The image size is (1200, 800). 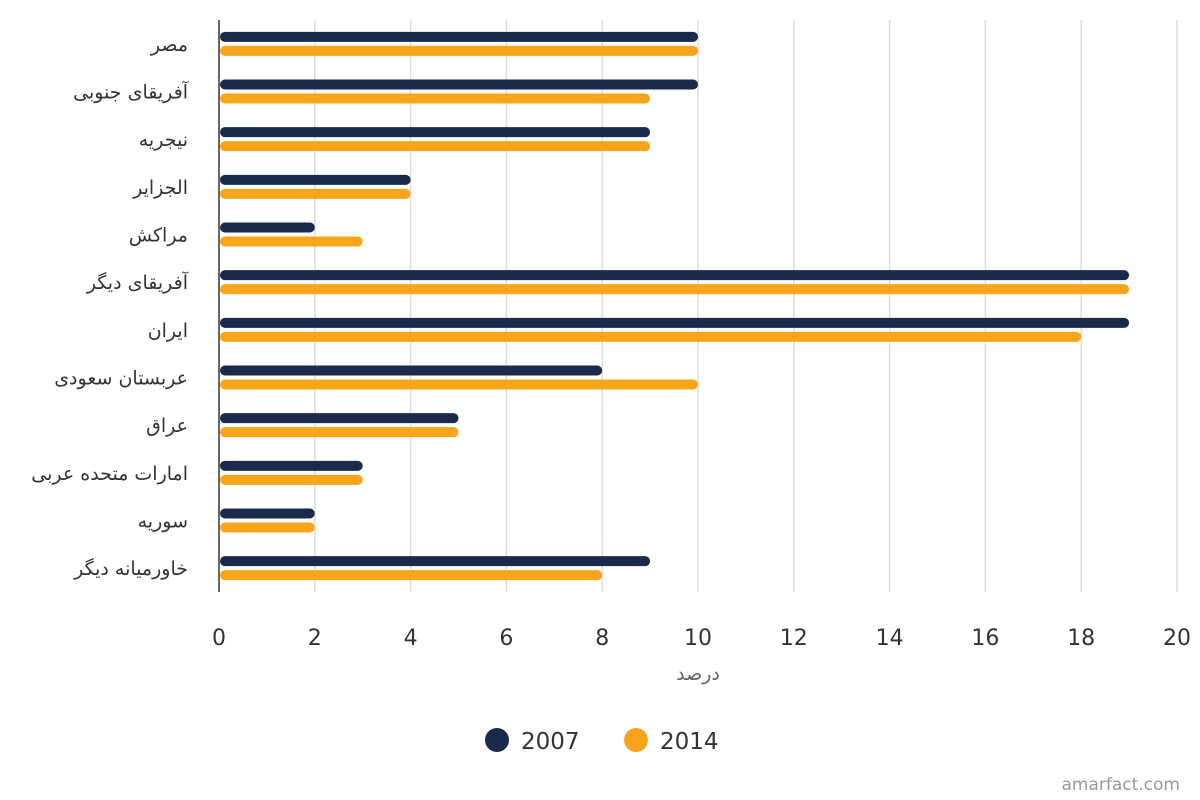 What do you see at coordinates (109, 474) in the screenshot?
I see `category-label: امارات متحده عربی` at bounding box center [109, 474].